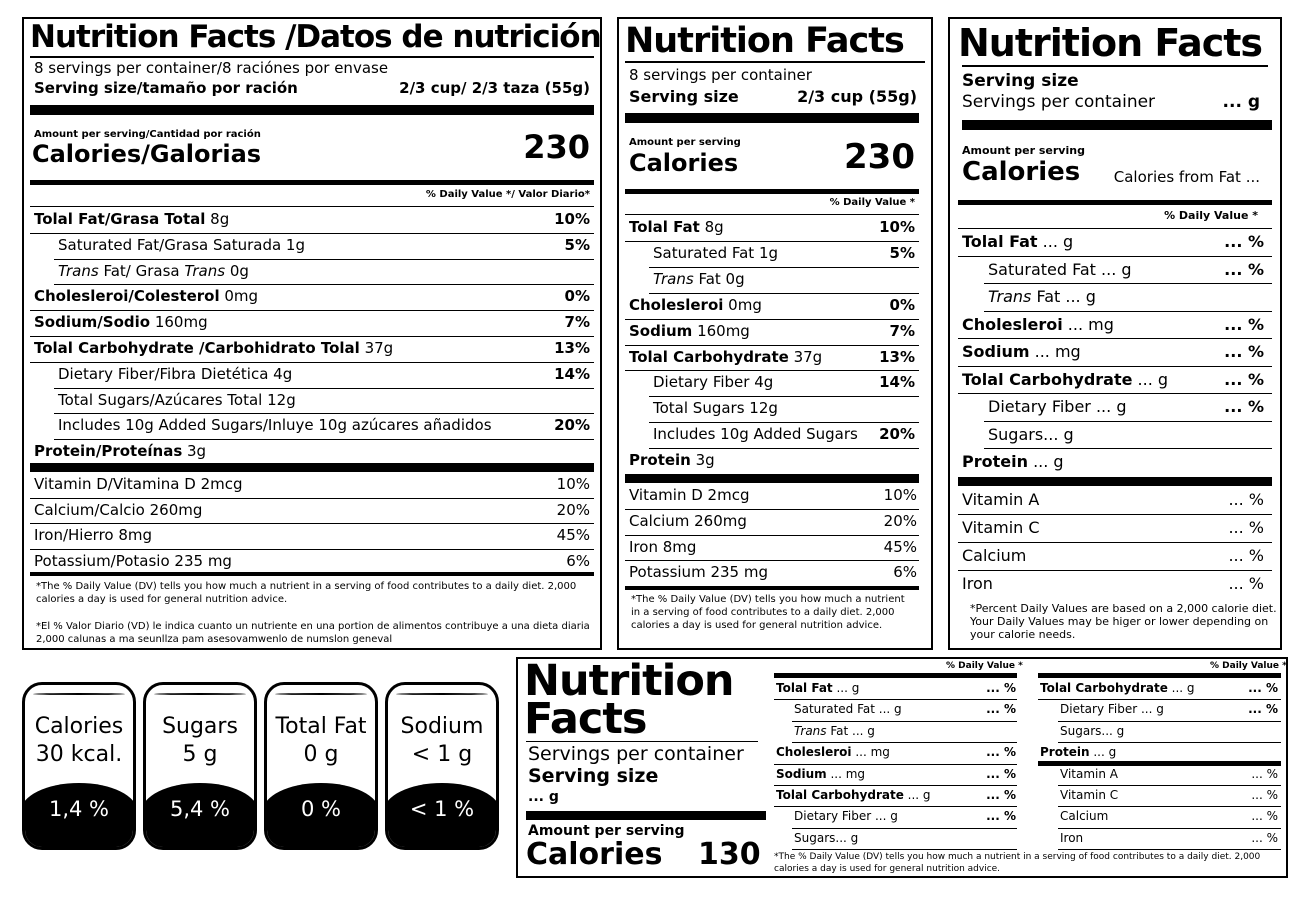 The height and width of the screenshot is (902, 1300). I want to click on nutrient-amount: Saturated Fat 1g, so click(716, 252).